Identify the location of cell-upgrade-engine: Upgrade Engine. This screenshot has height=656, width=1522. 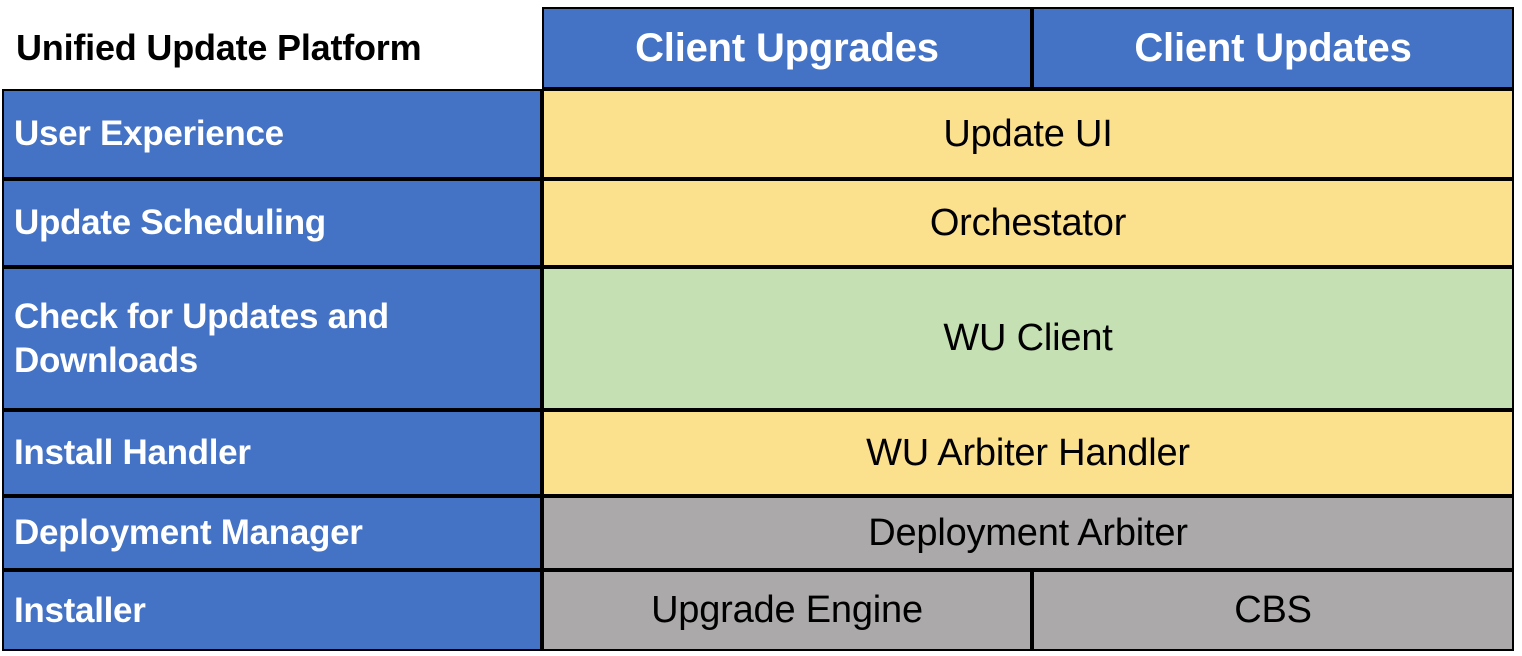
(787, 610).